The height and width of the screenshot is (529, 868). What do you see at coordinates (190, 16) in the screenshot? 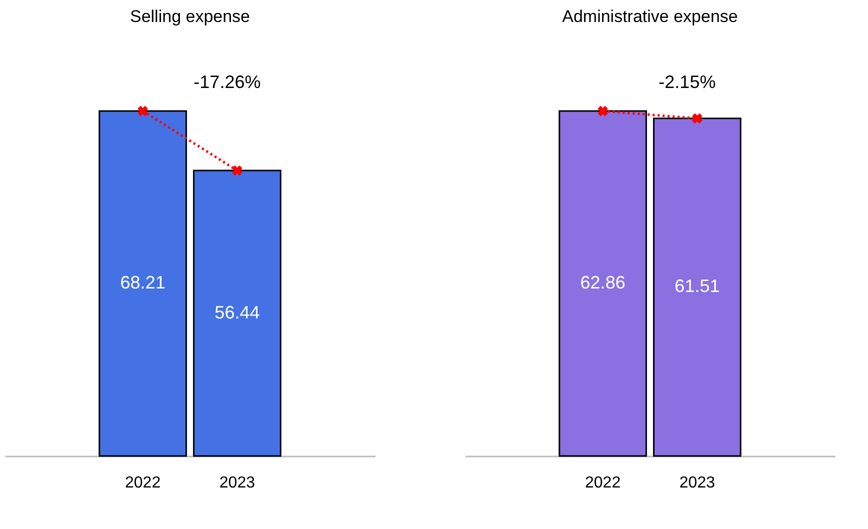
I see `chart-title: Selling expense` at bounding box center [190, 16].